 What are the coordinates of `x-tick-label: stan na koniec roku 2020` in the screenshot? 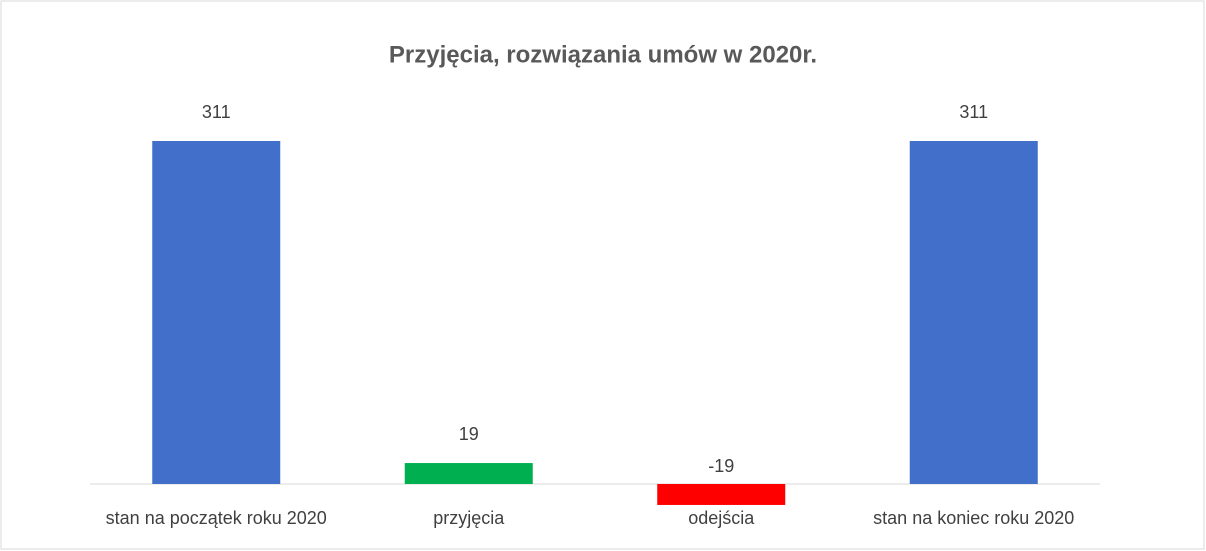 It's located at (973, 518).